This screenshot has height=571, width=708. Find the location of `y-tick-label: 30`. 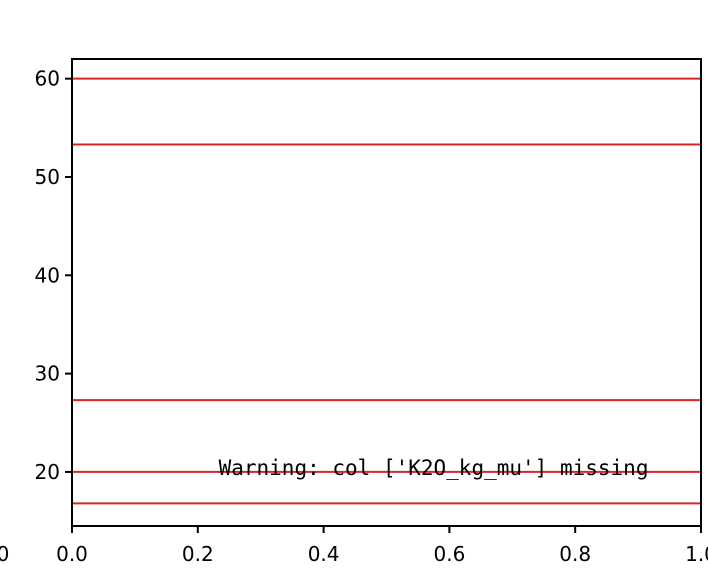

y-tick-label: 30 is located at coordinates (47, 374).